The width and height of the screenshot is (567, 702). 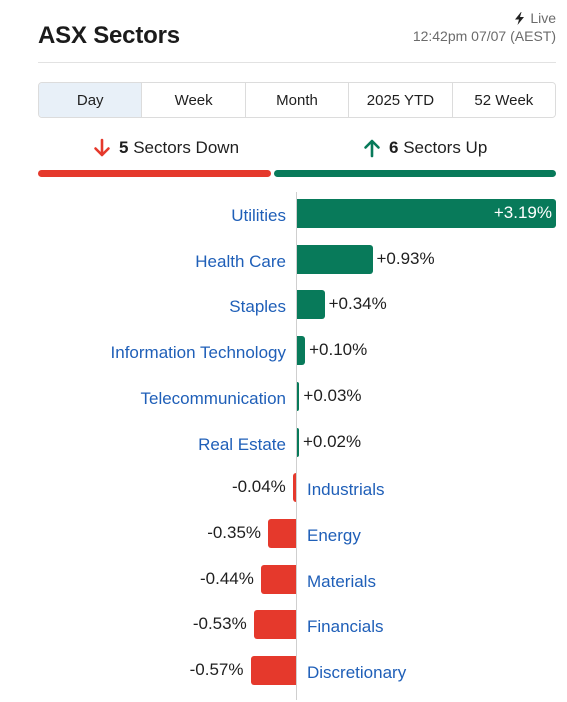 I want to click on sector-value-information-technology: +0.10%, so click(x=338, y=349).